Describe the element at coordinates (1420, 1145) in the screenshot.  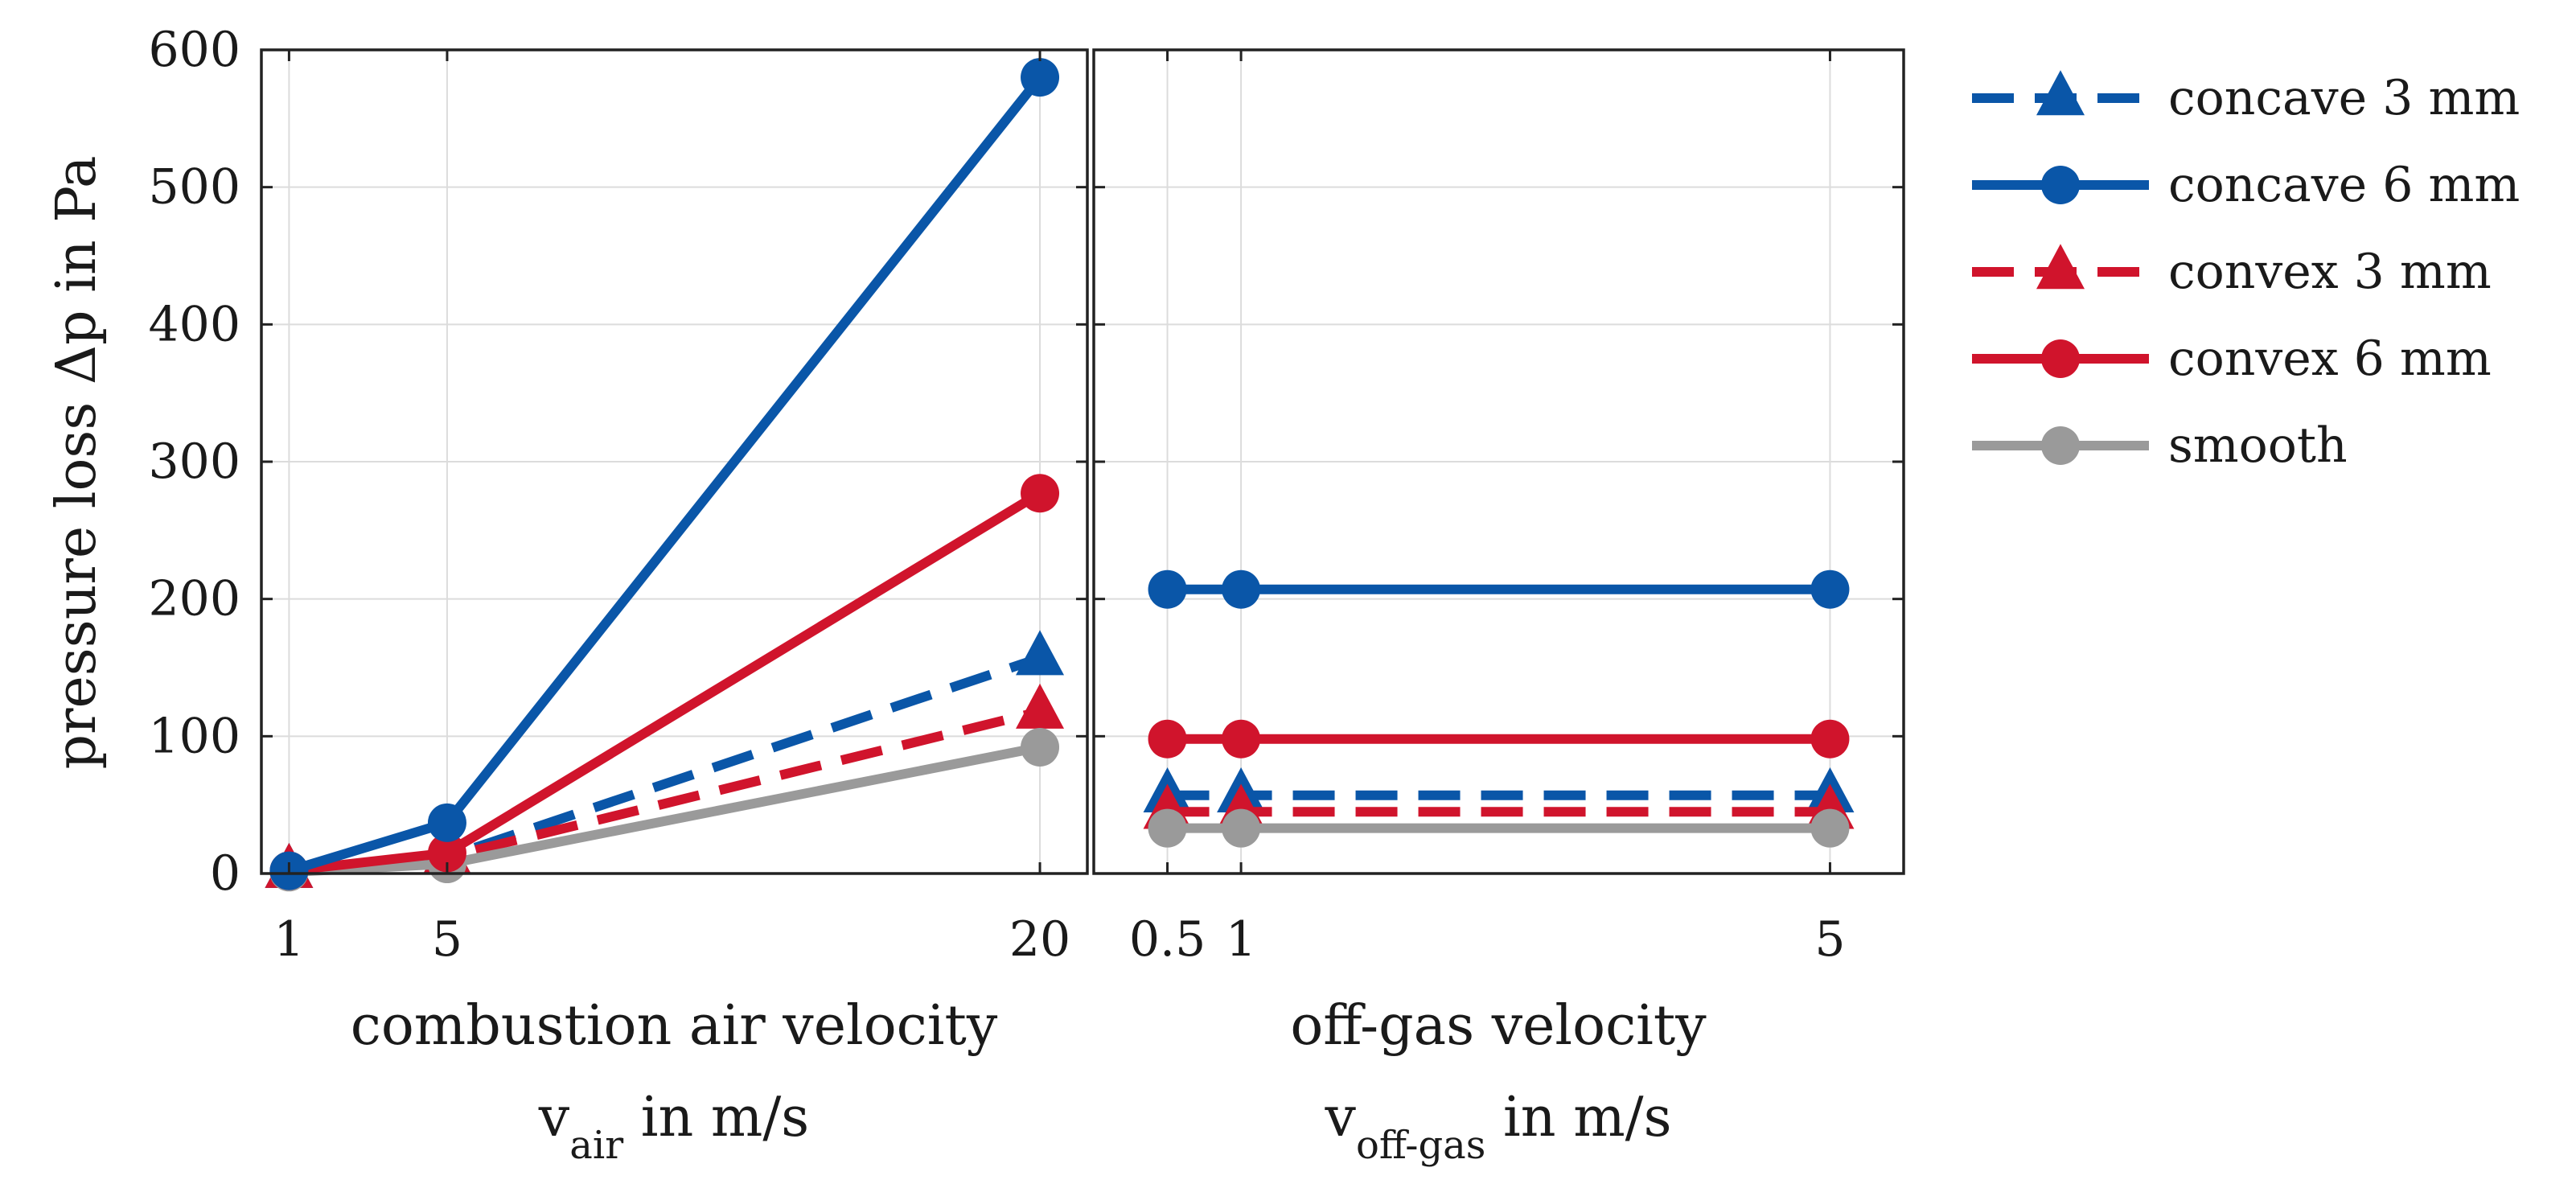
I see `x-axis-sub-right: off-gas` at that location.